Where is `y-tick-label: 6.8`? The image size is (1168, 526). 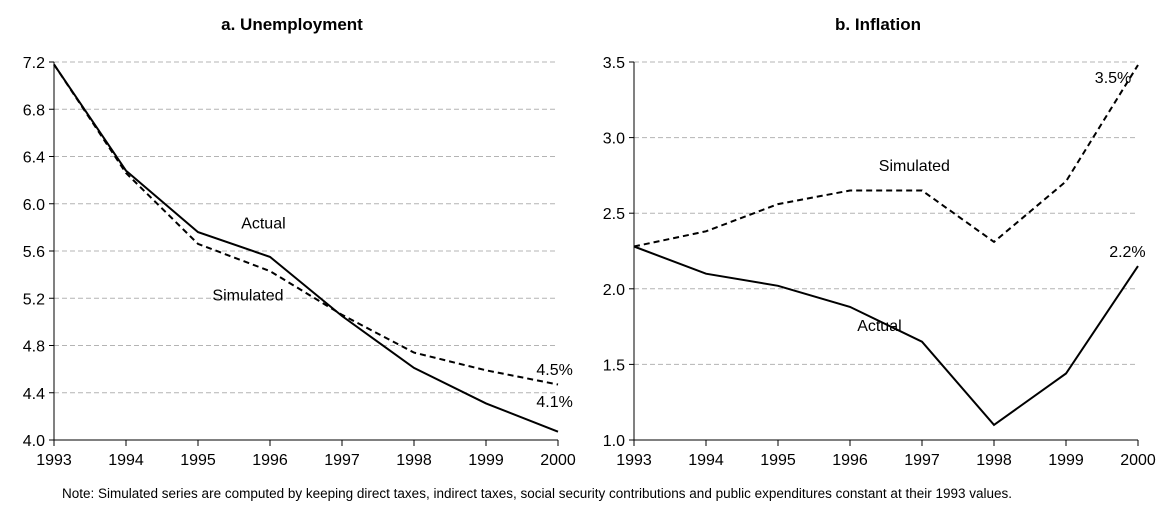
y-tick-label: 6.8 is located at coordinates (34, 110).